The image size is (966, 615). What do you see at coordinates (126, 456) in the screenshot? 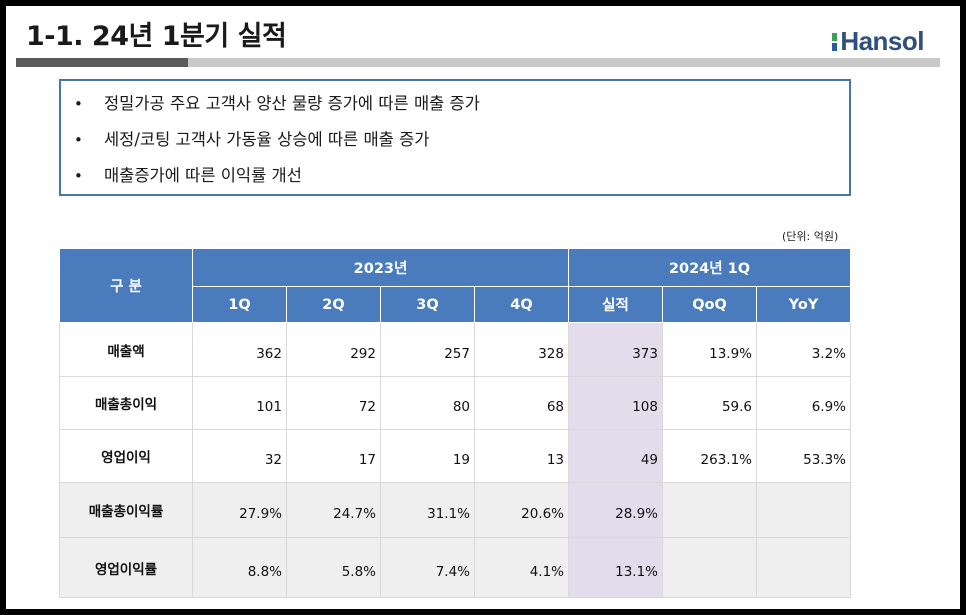
I see `row-label: 영업이익` at bounding box center [126, 456].